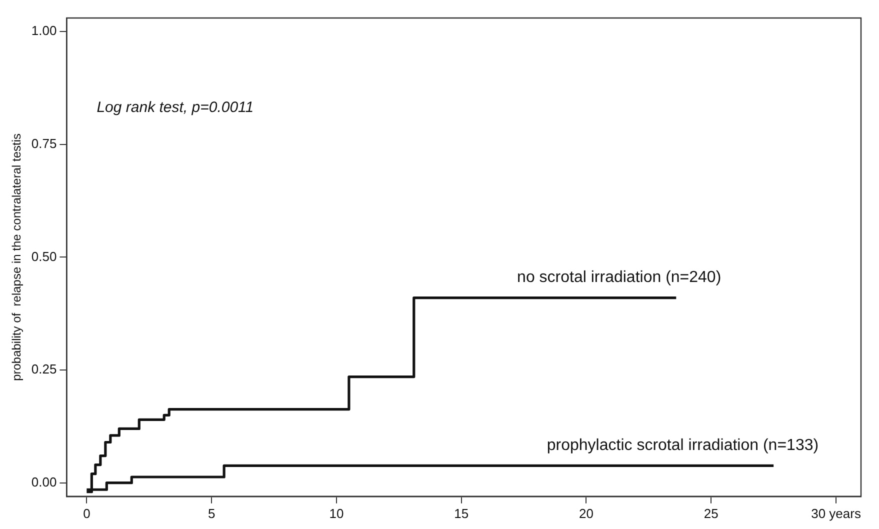 The image size is (879, 529). Describe the element at coordinates (586, 513) in the screenshot. I see `x-tick-label: 20` at that location.